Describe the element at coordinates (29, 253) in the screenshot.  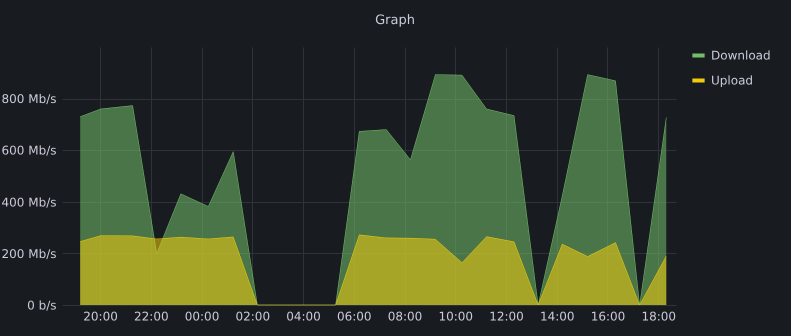
I see `y-tick-label: 200 Mb/s` at that location.